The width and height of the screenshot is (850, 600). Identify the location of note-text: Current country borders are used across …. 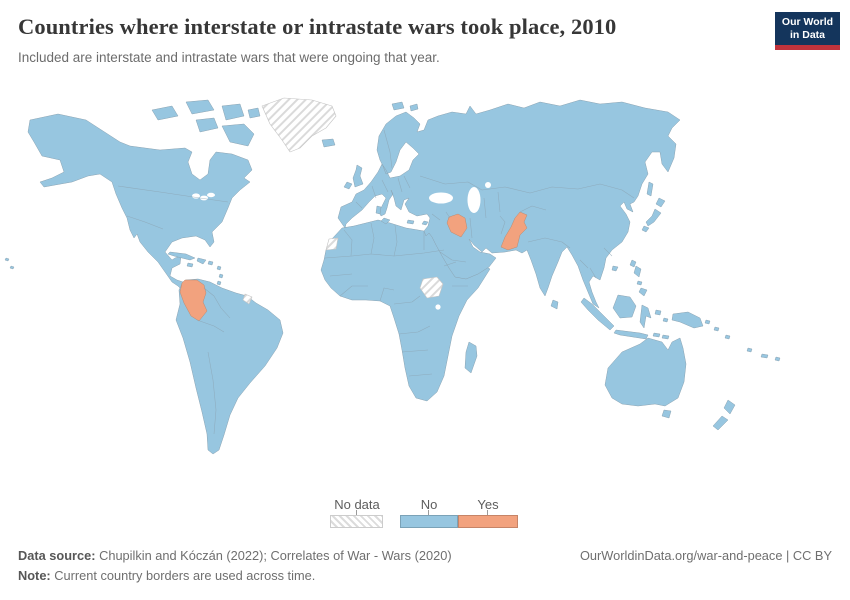
(183, 575).